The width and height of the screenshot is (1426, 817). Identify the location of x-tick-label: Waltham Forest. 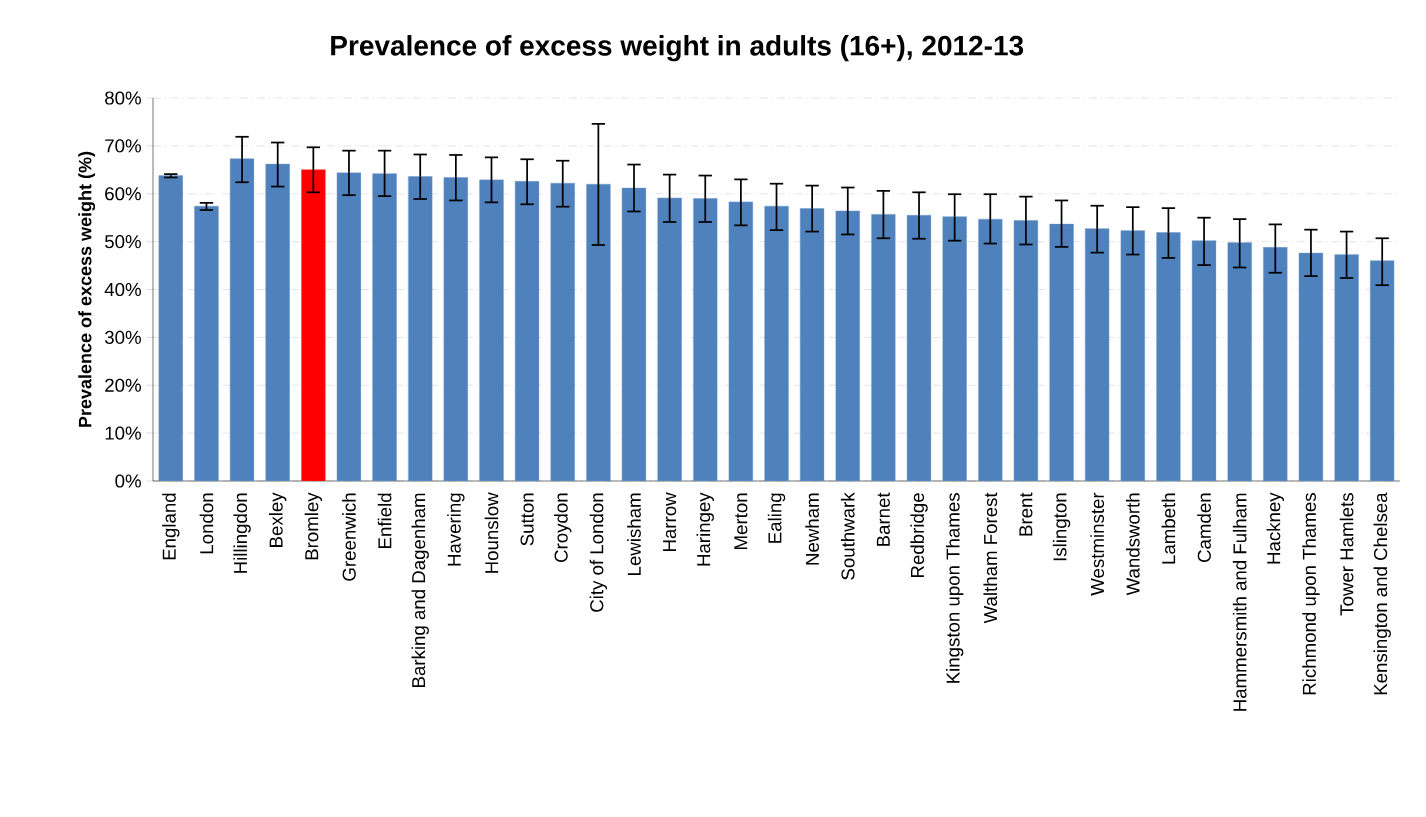
(990, 558).